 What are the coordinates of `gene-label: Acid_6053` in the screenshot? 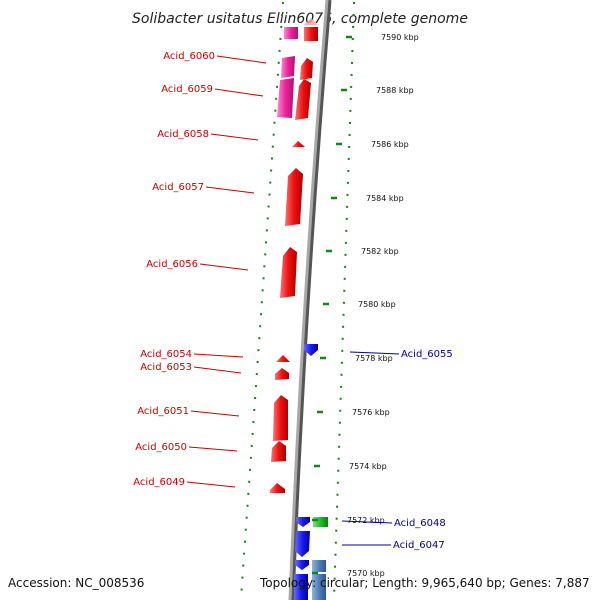 It's located at (166, 367).